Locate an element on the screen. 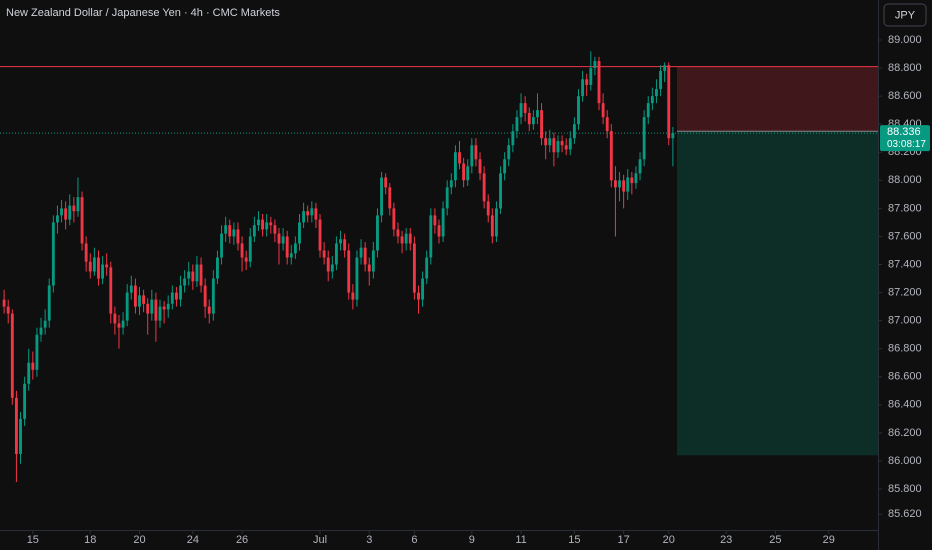 The height and width of the screenshot is (550, 932). x-tick-label: 17 is located at coordinates (624, 540).